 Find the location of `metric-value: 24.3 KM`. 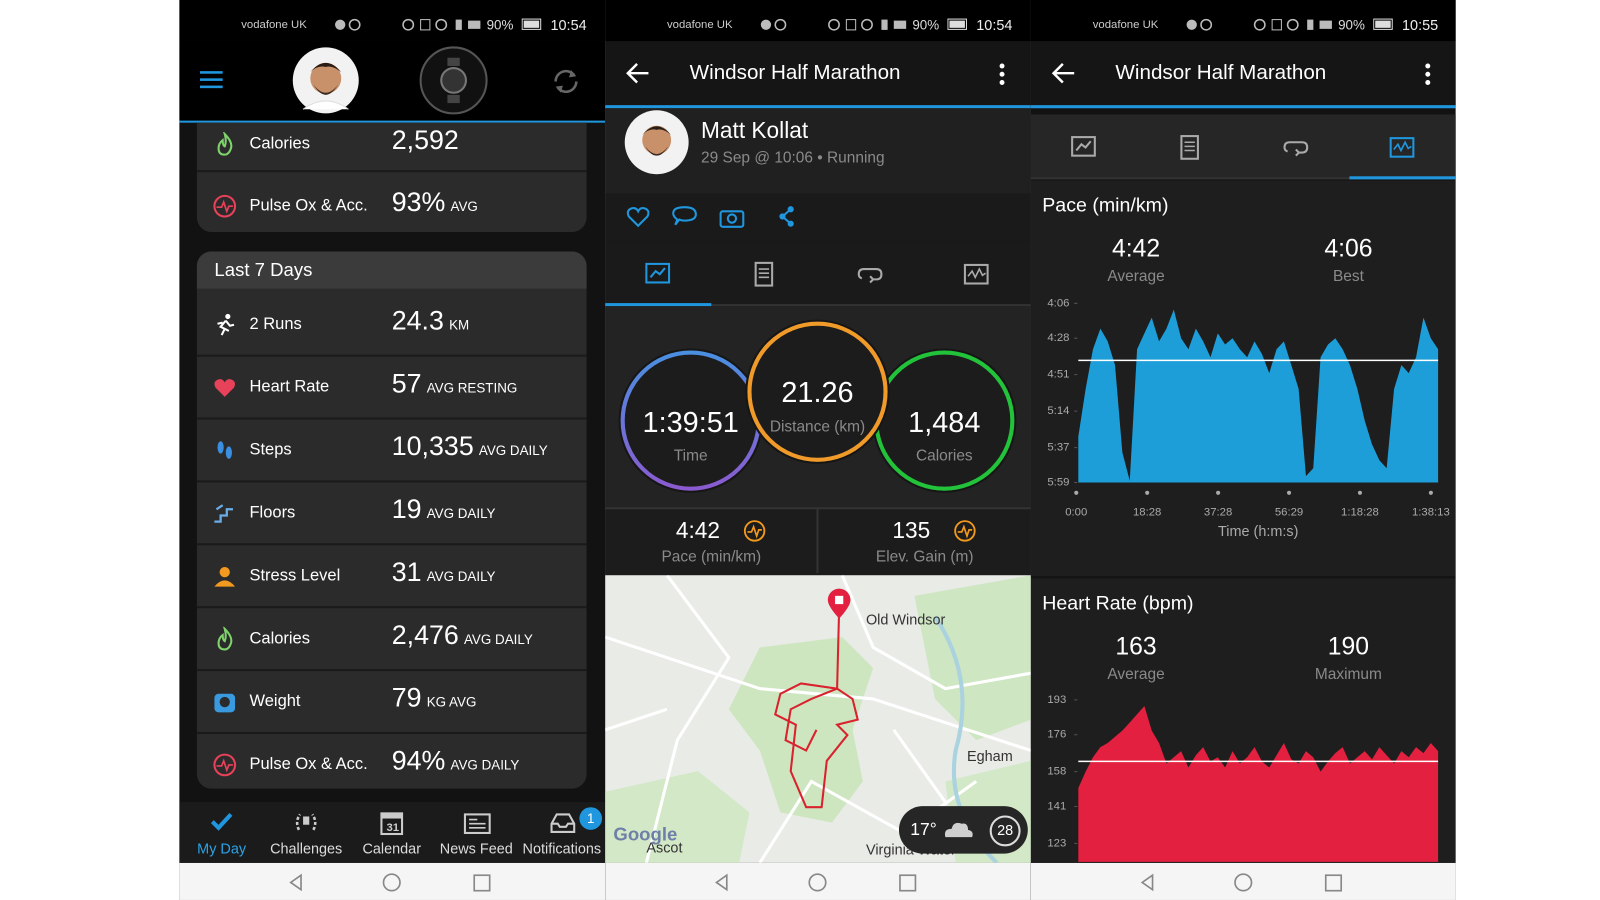

metric-value: 24.3 KM is located at coordinates (430, 321).